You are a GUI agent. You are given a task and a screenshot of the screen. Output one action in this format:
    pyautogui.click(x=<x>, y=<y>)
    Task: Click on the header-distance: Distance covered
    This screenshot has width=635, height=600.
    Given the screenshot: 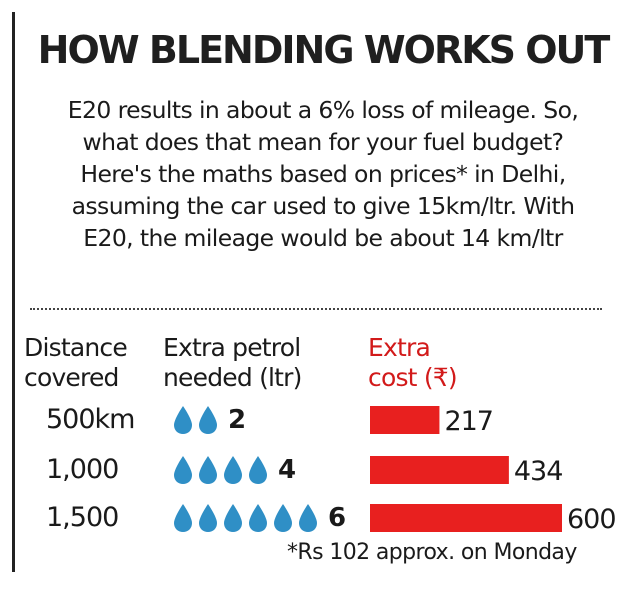 What is the action you would take?
    pyautogui.click(x=76, y=363)
    